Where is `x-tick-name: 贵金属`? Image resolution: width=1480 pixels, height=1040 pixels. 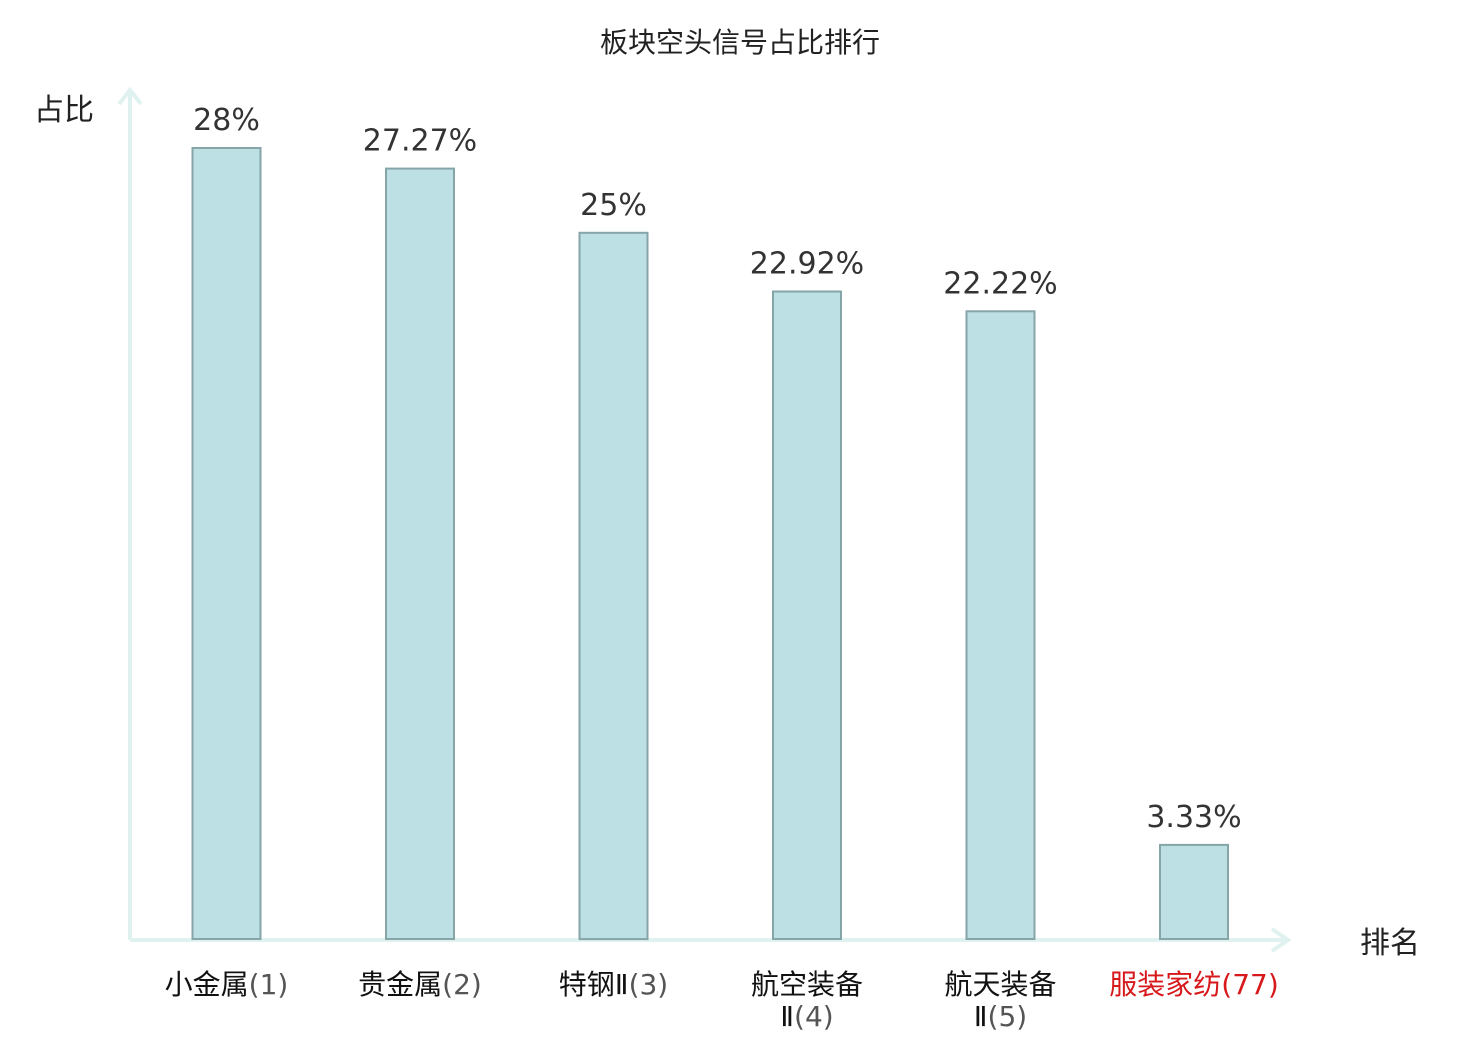
x-tick-name: 贵金属 is located at coordinates (400, 984).